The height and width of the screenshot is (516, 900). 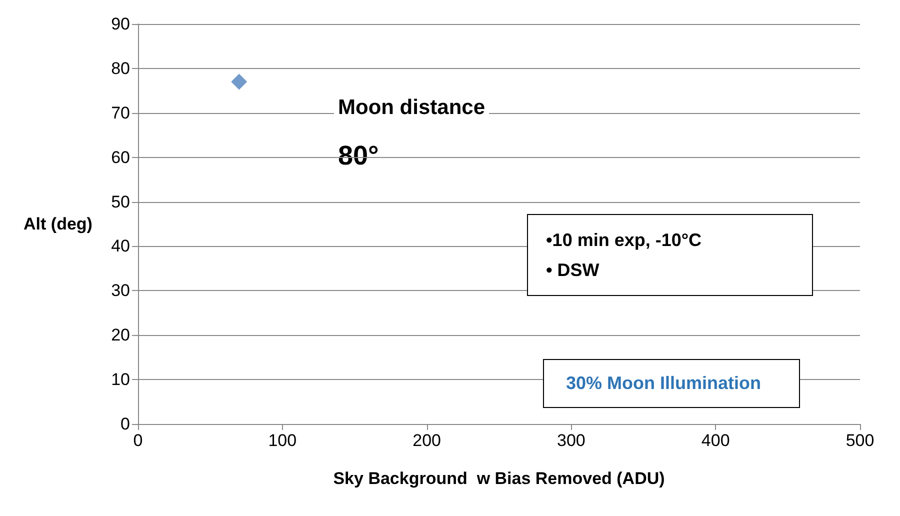 What do you see at coordinates (120, 157) in the screenshot?
I see `y-tick-label: 60` at bounding box center [120, 157].